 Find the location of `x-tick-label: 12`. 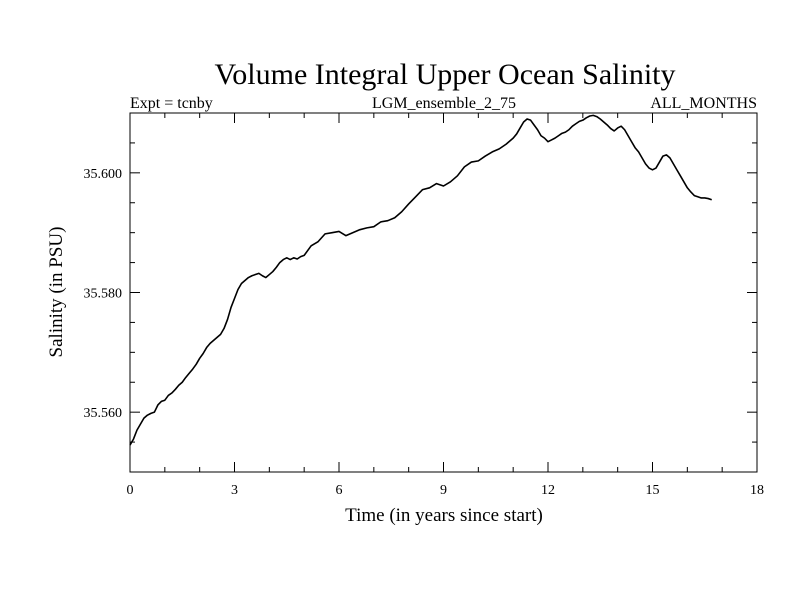

x-tick-label: 12 is located at coordinates (548, 490).